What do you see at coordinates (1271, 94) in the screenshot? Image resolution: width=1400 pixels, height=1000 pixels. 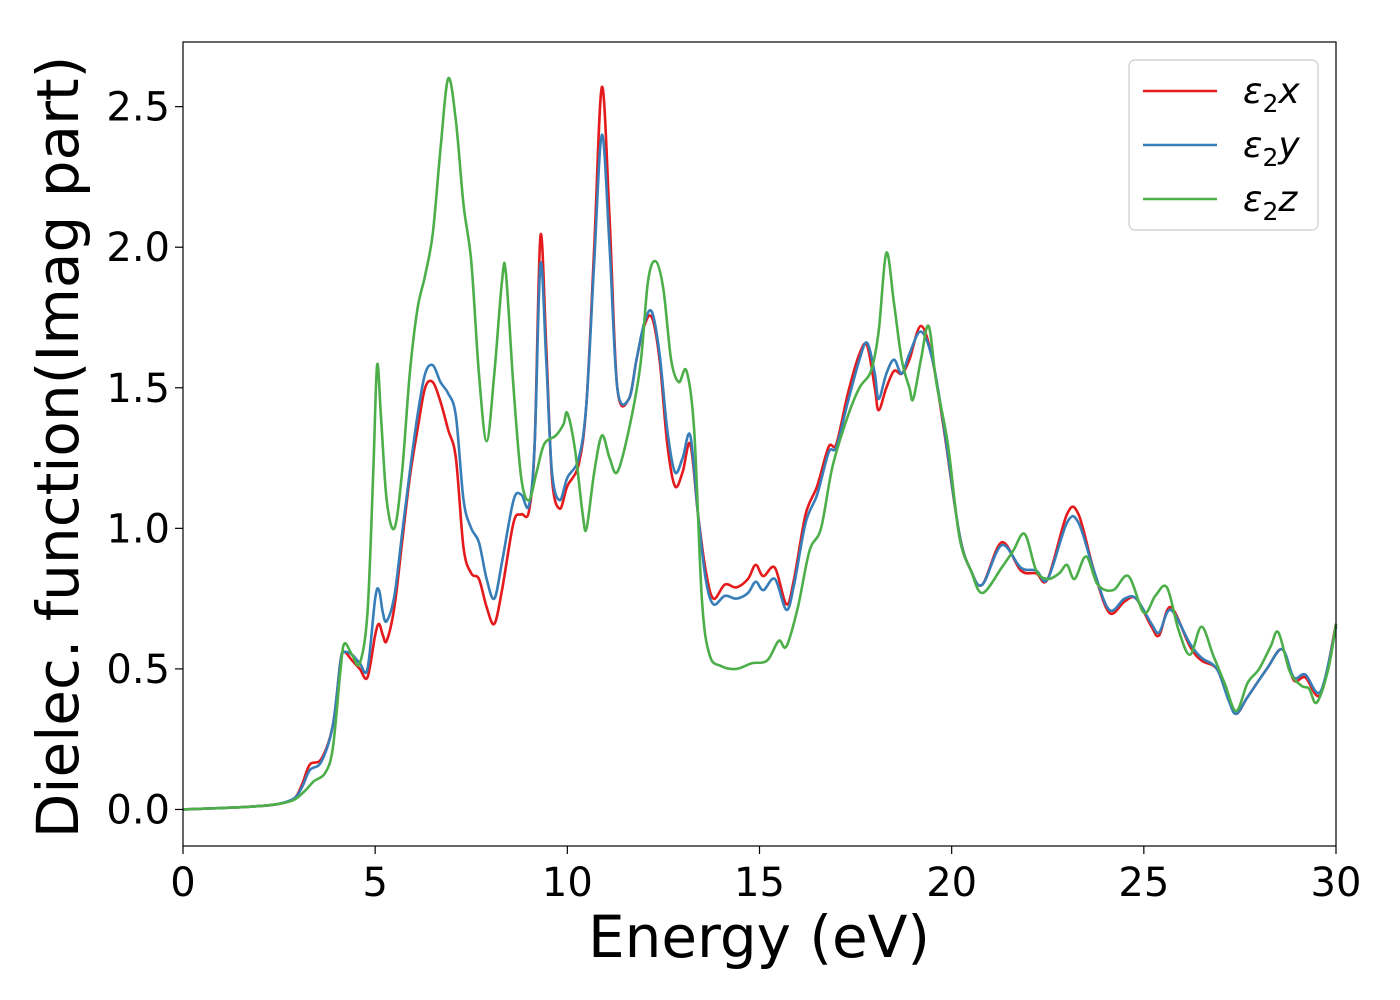 I see `legend-entry-x: ε2x` at bounding box center [1271, 94].